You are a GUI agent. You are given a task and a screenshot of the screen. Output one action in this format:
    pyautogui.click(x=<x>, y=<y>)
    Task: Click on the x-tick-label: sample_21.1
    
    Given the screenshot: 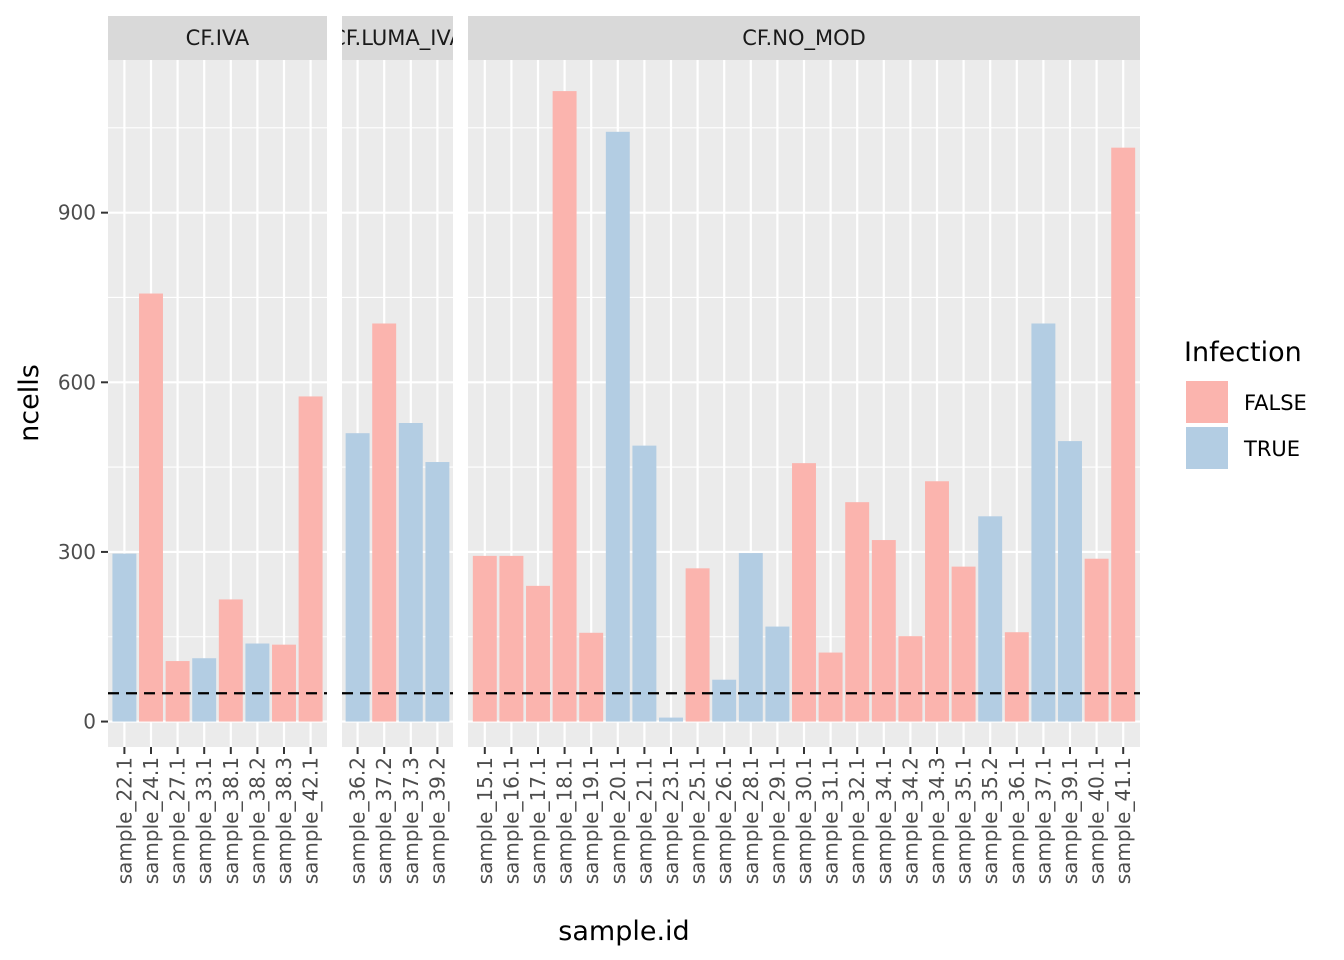 What is the action you would take?
    pyautogui.click(x=644, y=820)
    